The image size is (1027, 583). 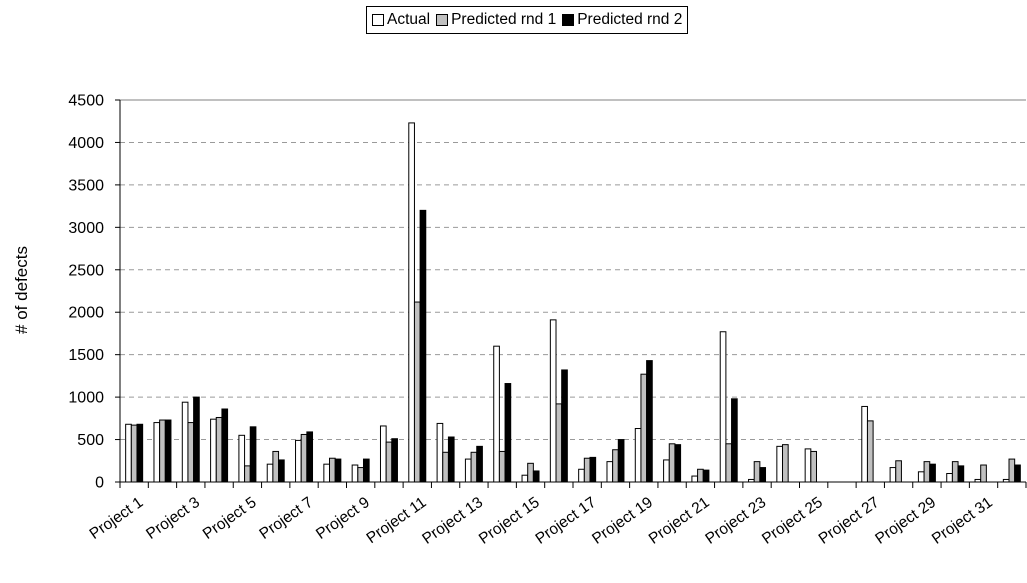 What do you see at coordinates (452, 521) in the screenshot?
I see `x-tick-label: Project 13` at bounding box center [452, 521].